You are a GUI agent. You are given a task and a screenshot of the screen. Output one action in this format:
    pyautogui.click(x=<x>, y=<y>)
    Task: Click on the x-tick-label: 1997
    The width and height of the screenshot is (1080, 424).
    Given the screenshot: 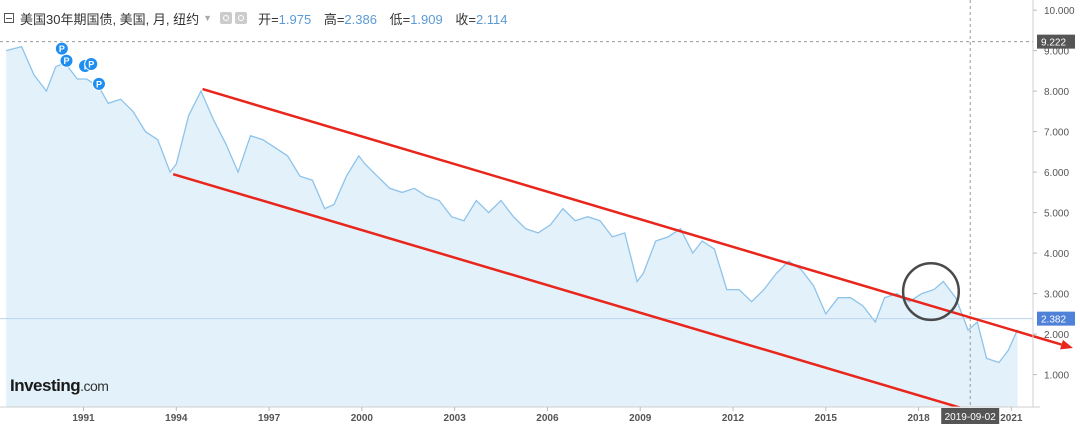 What is the action you would take?
    pyautogui.click(x=269, y=418)
    